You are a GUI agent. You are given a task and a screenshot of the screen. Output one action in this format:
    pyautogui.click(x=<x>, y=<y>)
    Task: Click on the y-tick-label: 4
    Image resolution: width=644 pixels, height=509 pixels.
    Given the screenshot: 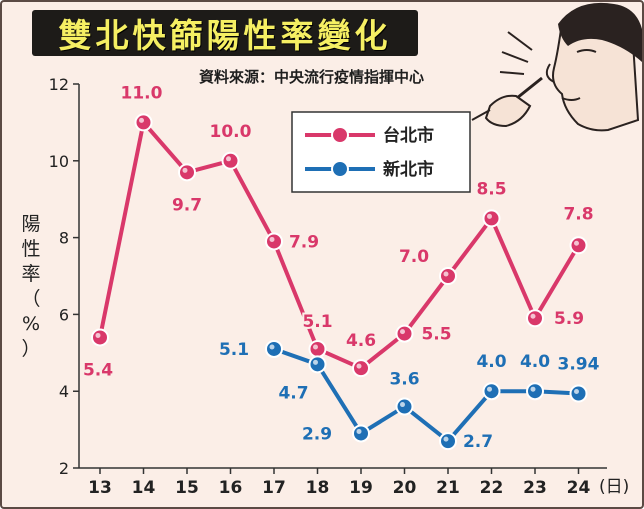 What is the action you would take?
    pyautogui.click(x=64, y=391)
    